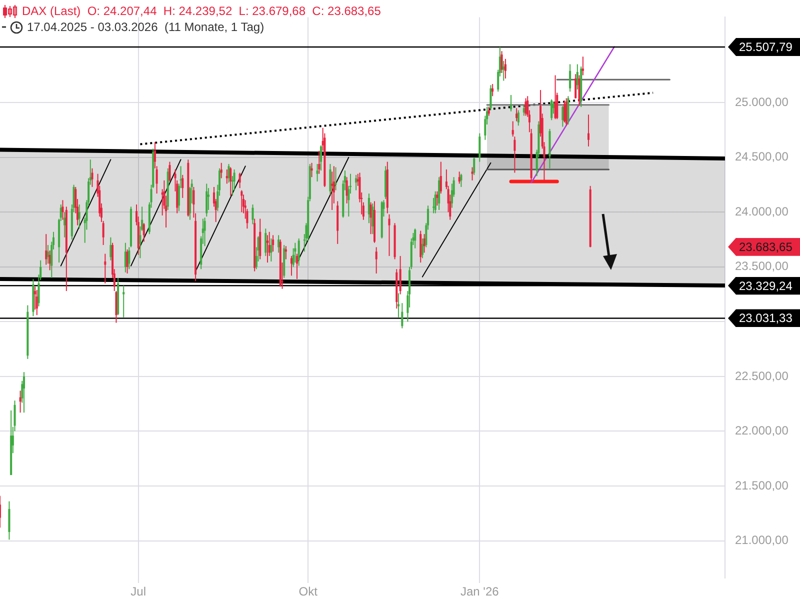 The height and width of the screenshot is (600, 800). What do you see at coordinates (762, 485) in the screenshot?
I see `y-tick-label: 21.500,00` at bounding box center [762, 485].